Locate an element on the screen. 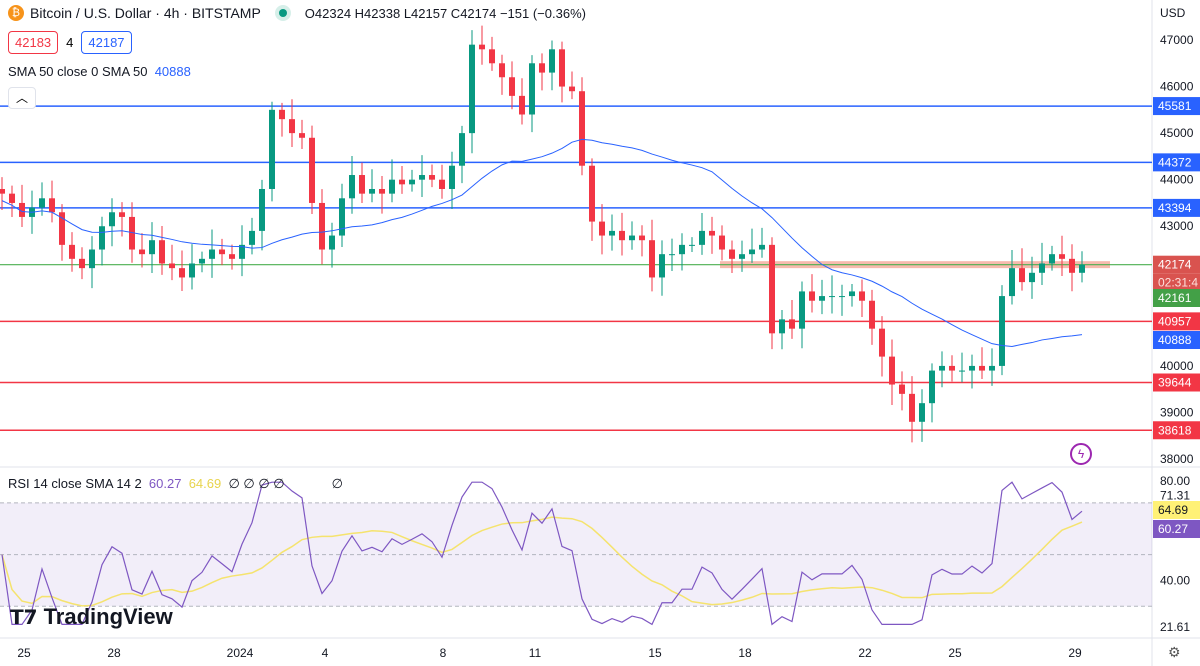  prev-close-label-bg is located at coordinates (1176, 298).